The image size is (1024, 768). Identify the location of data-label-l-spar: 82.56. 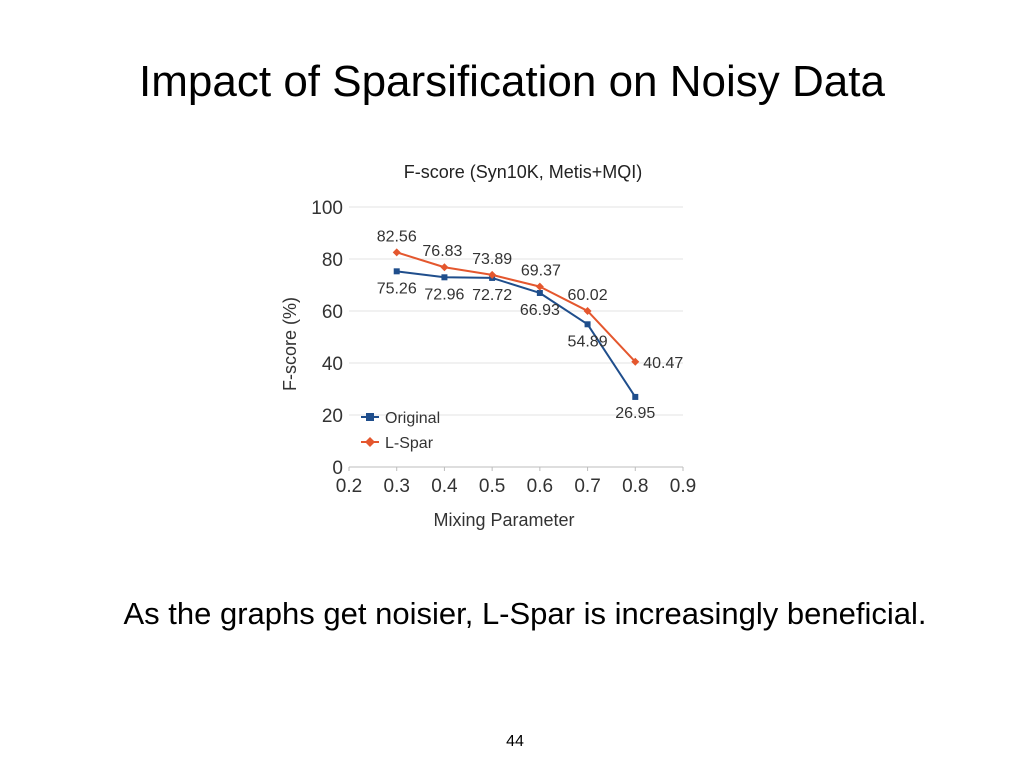
(397, 236).